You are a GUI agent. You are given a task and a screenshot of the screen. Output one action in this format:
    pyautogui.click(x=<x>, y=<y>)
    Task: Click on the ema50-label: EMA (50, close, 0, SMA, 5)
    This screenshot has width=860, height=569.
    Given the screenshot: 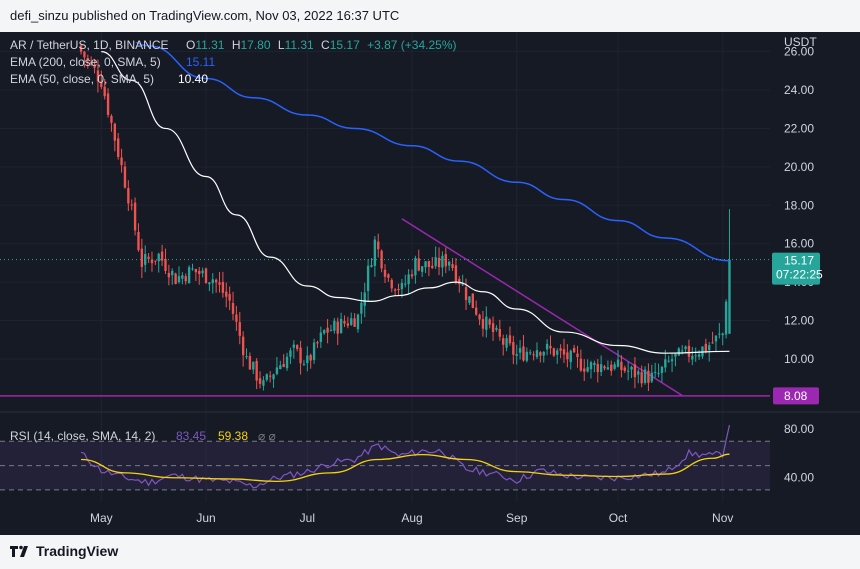 What is the action you would take?
    pyautogui.click(x=82, y=79)
    